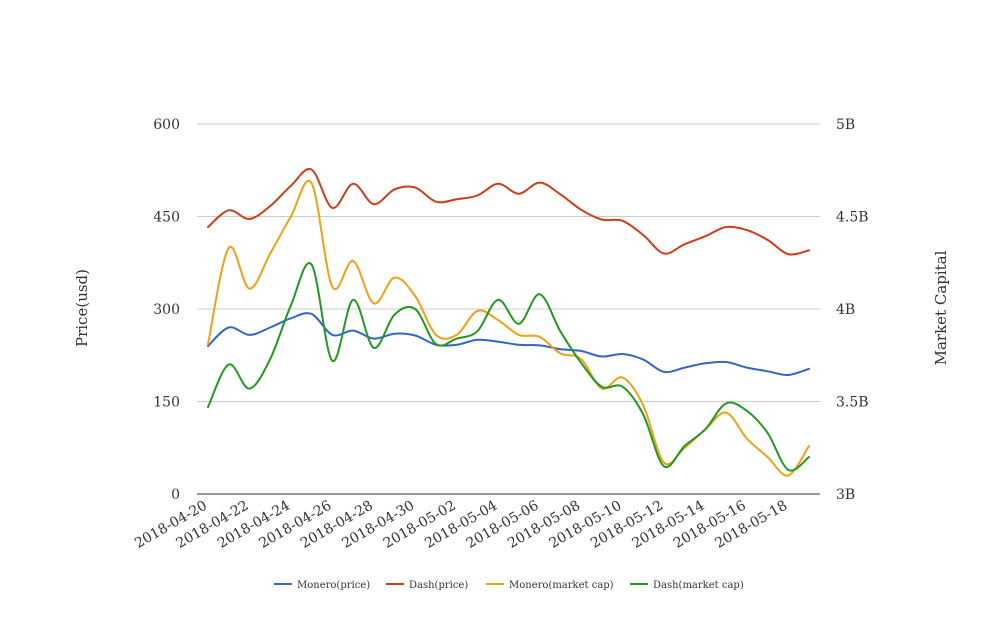 The height and width of the screenshot is (621, 1008). Describe the element at coordinates (166, 218) in the screenshot. I see `y-tick-label: 450` at that location.